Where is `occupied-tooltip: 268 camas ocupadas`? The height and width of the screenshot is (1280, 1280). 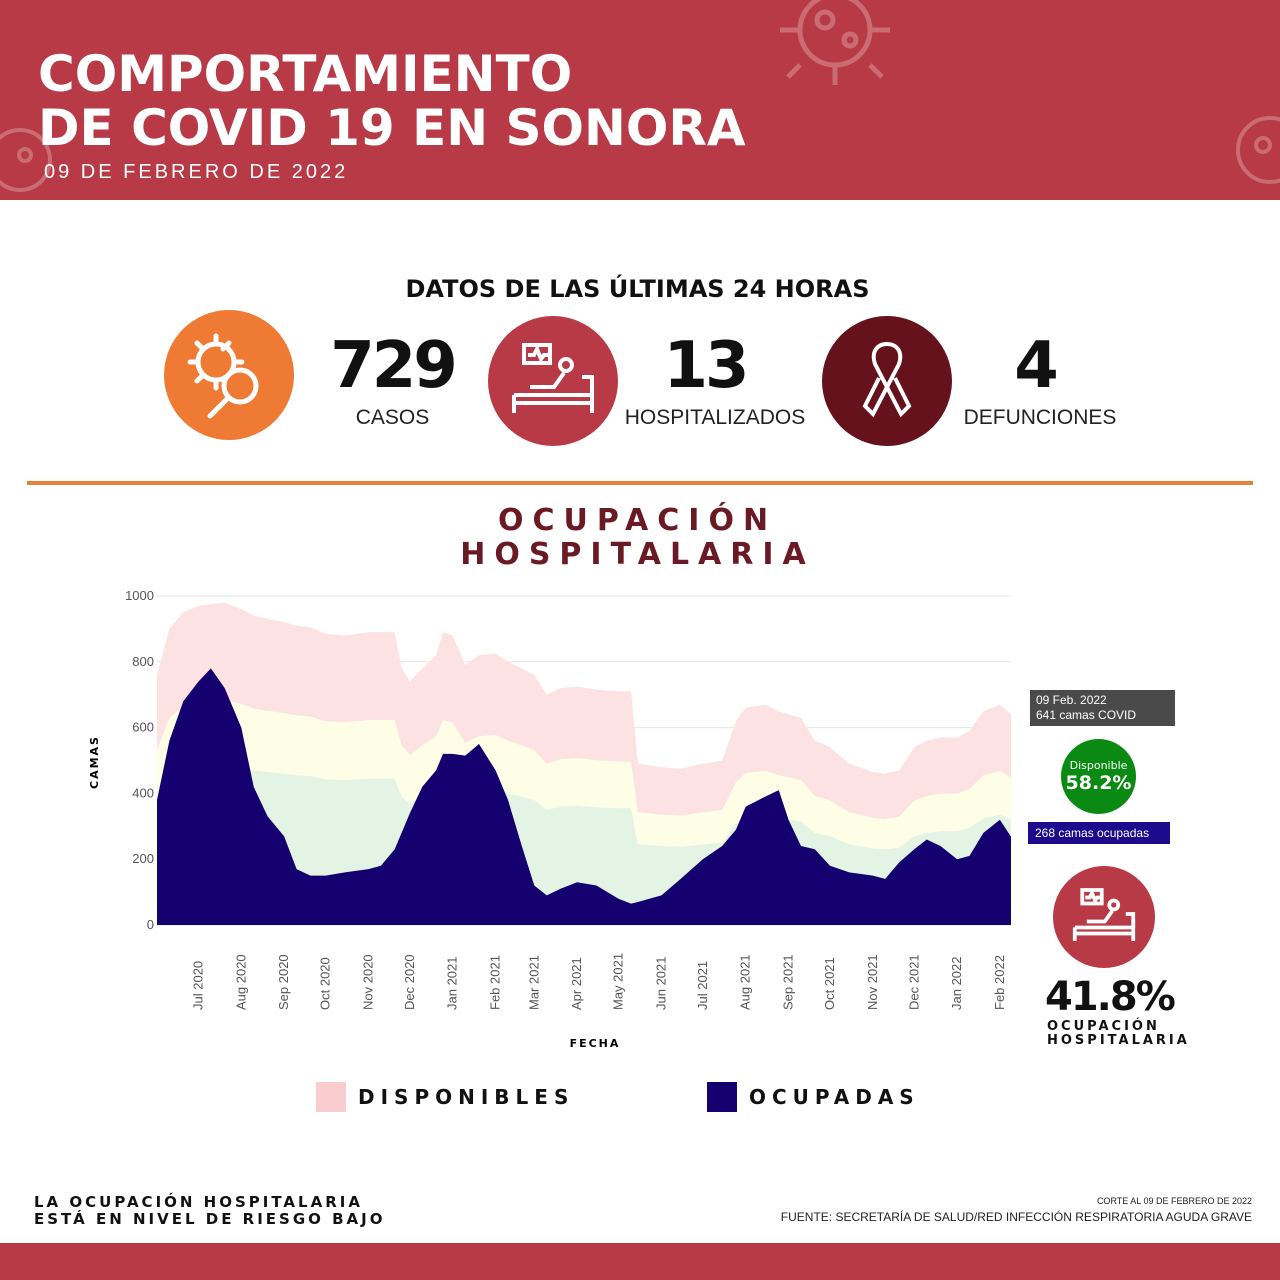 occupied-tooltip: 268 camas ocupadas is located at coordinates (1099, 833).